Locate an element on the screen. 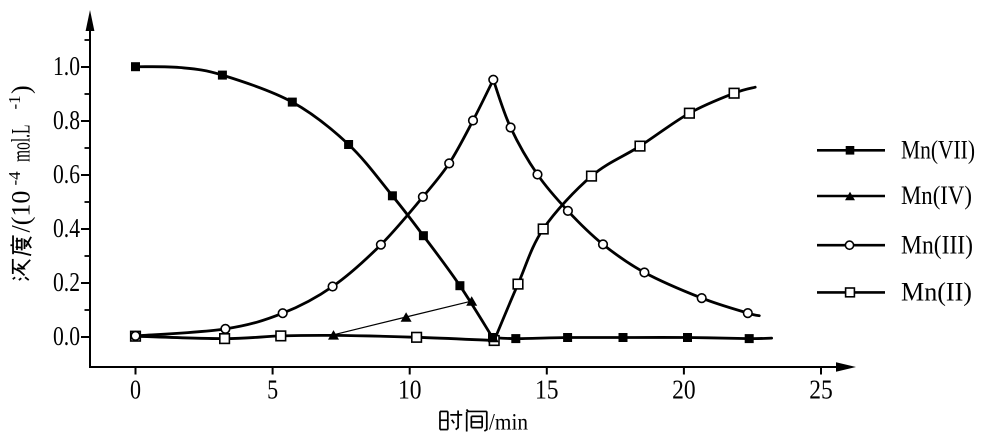 This screenshot has width=981, height=435. svg-text: /(10 is located at coordinates (21, 212).